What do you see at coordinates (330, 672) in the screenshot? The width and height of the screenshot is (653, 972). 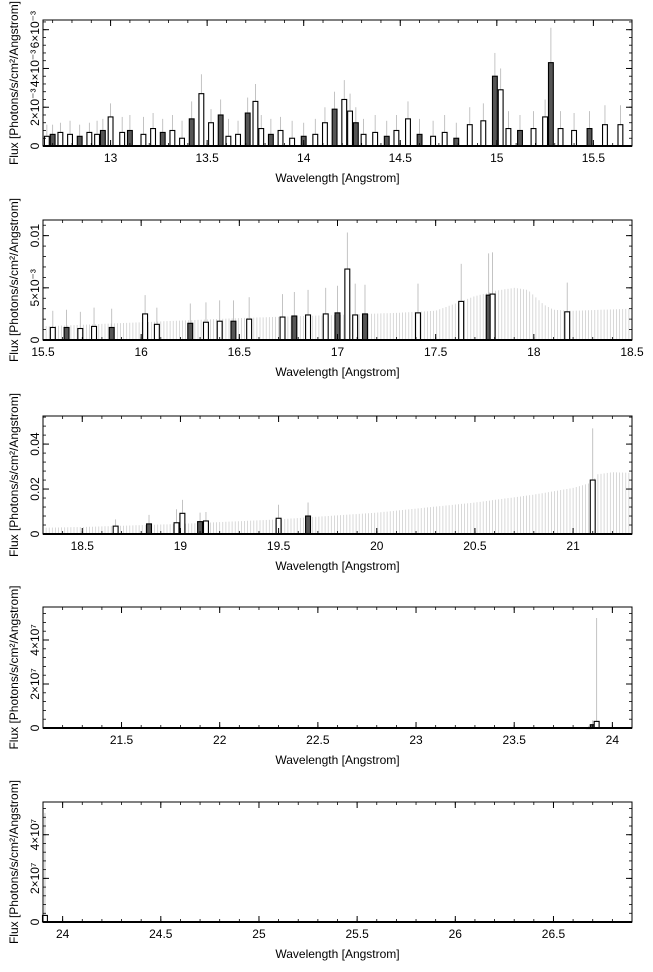 I see `y-axis: 0 2×10⁷ 4×10⁷` at bounding box center [330, 672].